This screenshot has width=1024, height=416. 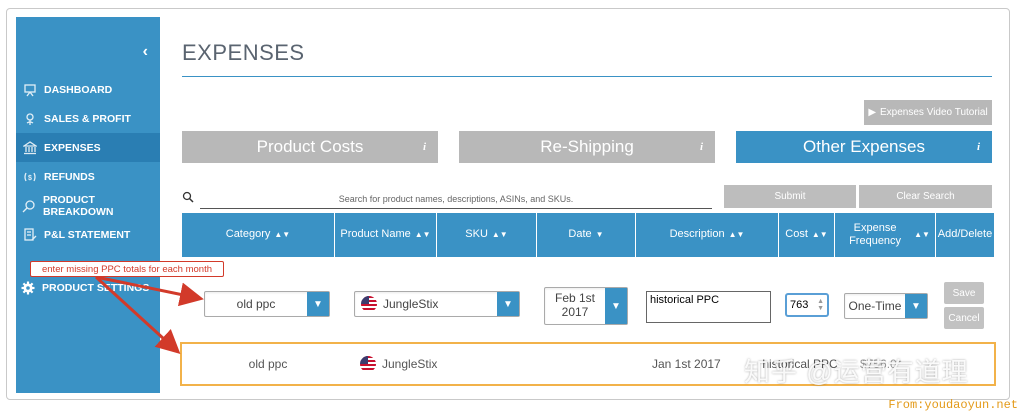 I want to click on header-label: Cost, so click(x=796, y=234).